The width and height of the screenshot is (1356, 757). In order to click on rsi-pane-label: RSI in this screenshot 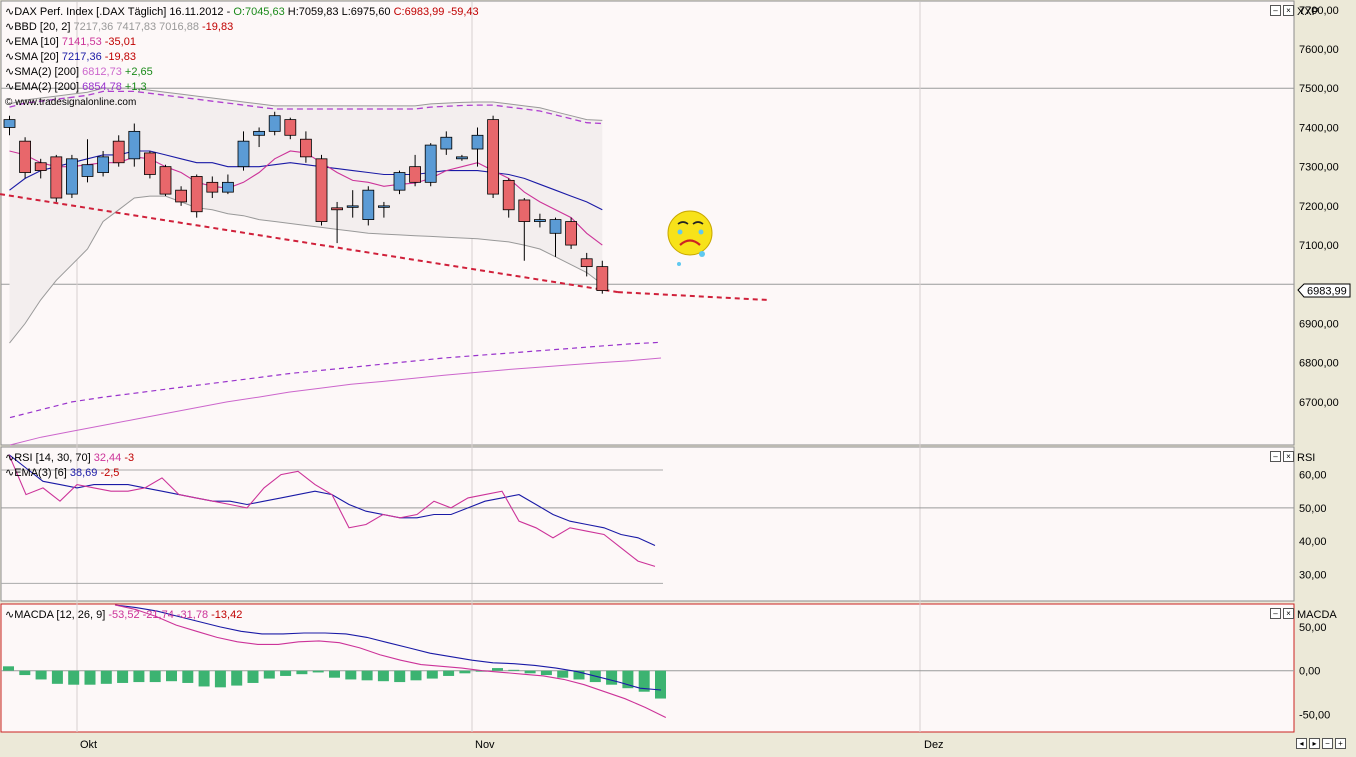, I will do `click(1306, 458)`.